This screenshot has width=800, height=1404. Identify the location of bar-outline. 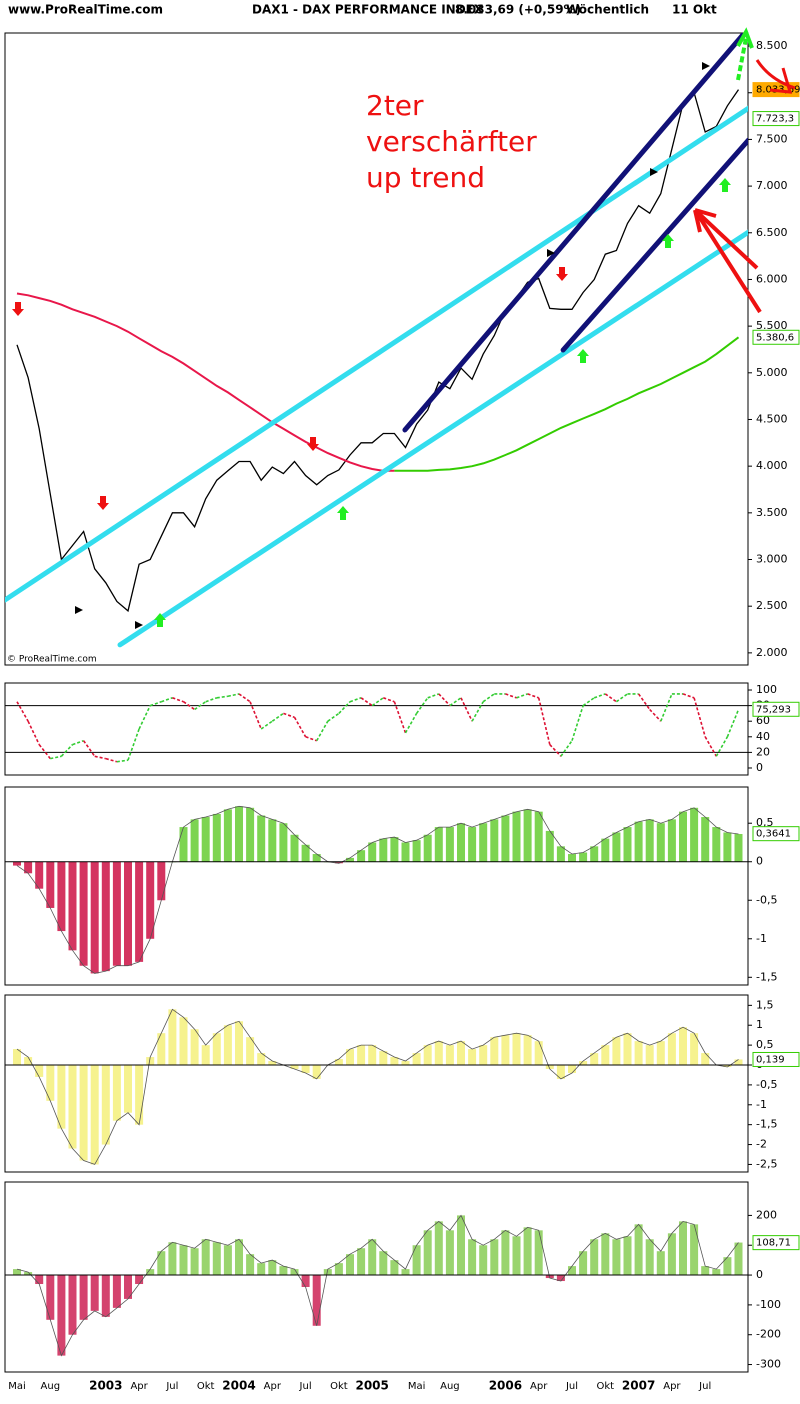
(377, 1285).